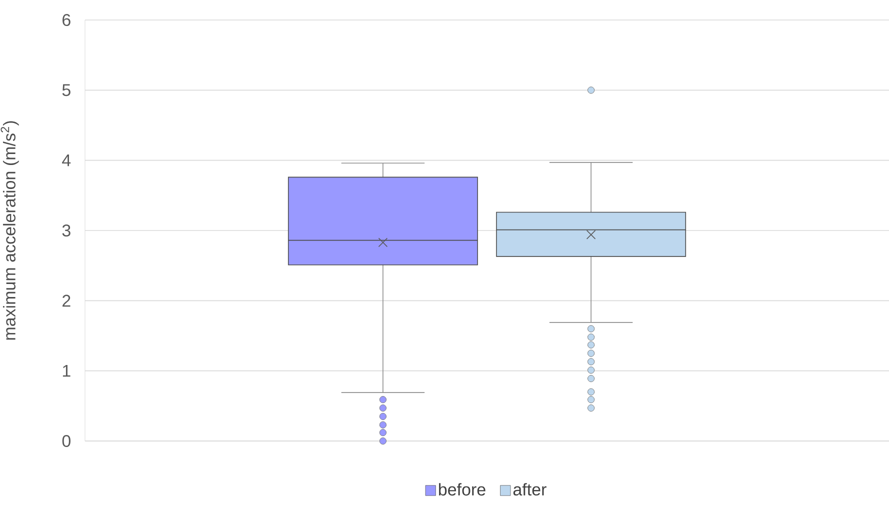 This screenshot has width=889, height=511. Describe the element at coordinates (66, 441) in the screenshot. I see `y-tick-label: 0` at that location.